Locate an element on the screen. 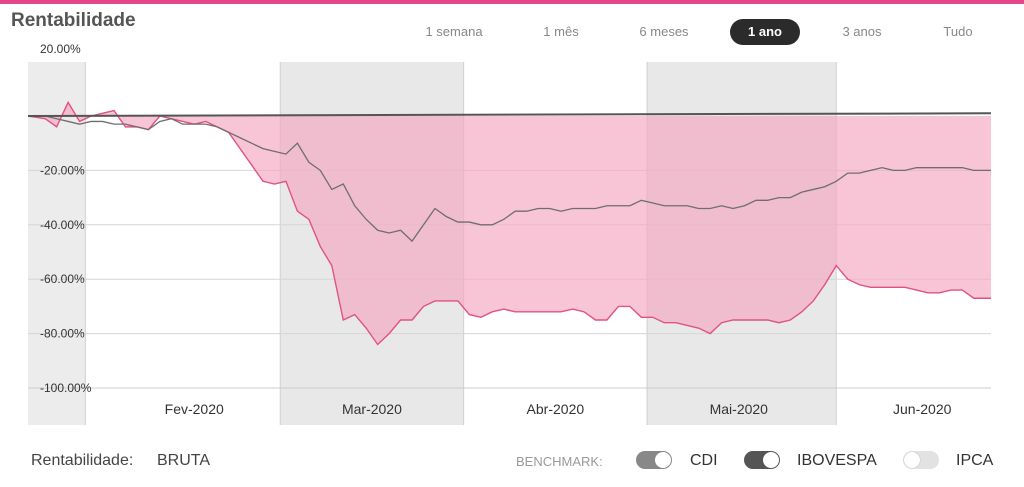 The image size is (1024, 487). rentabilidade-label: Rentabilidade: is located at coordinates (82, 460).